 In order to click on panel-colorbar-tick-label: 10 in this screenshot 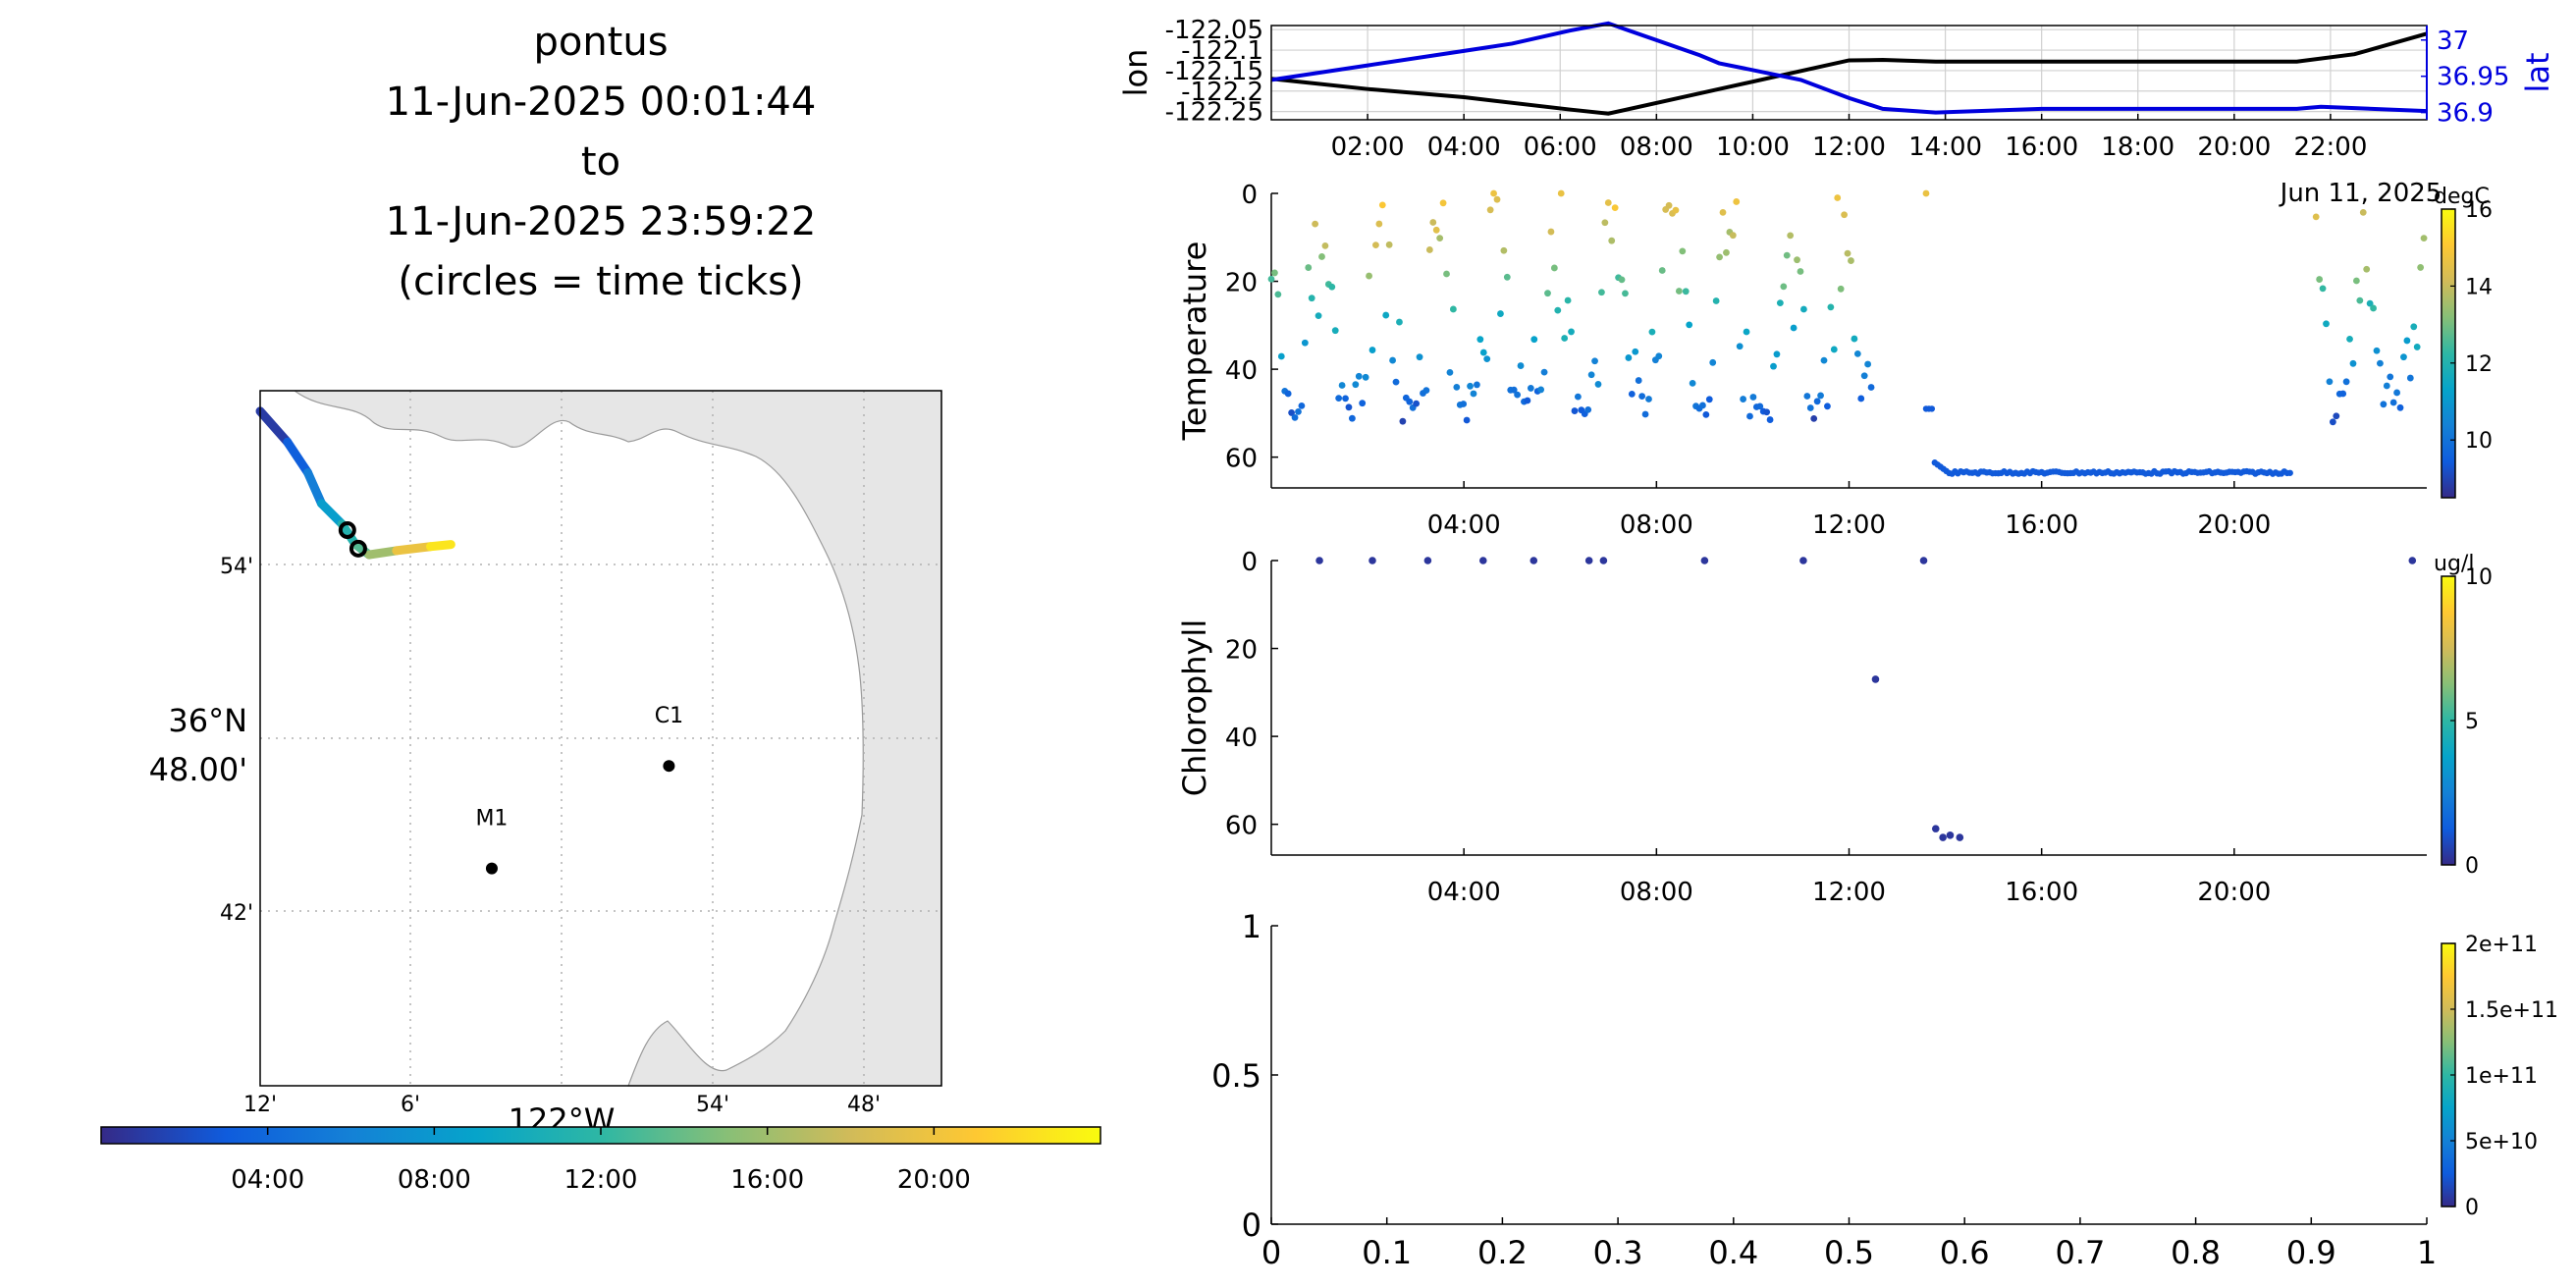, I will do `click(2479, 577)`.